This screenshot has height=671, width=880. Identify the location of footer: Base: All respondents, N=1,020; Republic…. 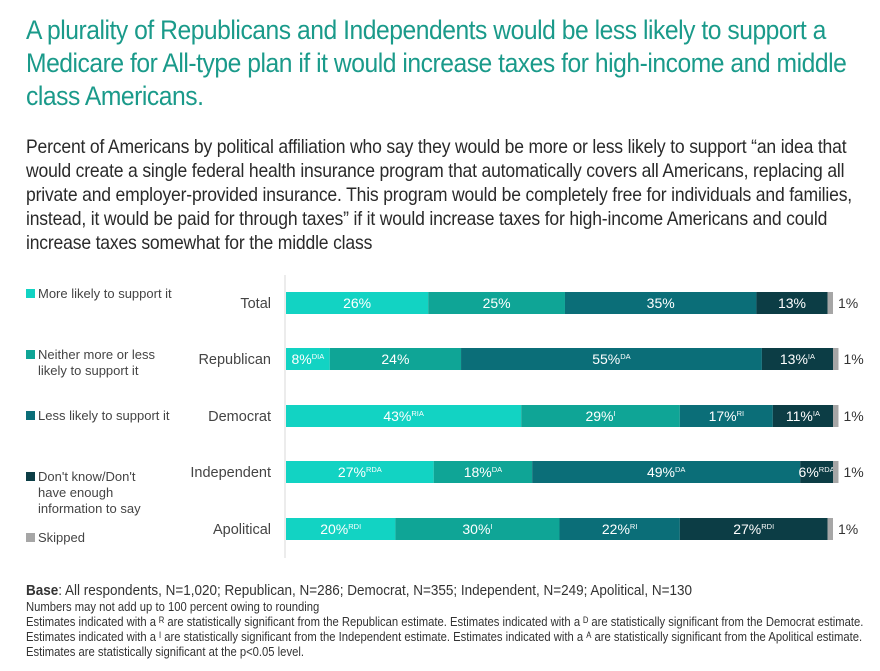
(453, 621).